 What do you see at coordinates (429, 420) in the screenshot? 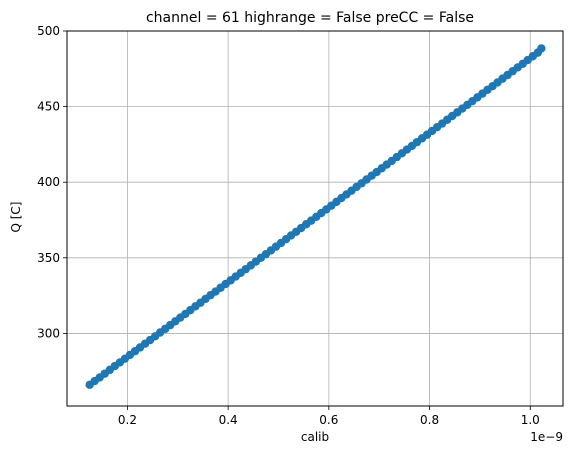
I see `x-tick-label: 0.8` at bounding box center [429, 420].